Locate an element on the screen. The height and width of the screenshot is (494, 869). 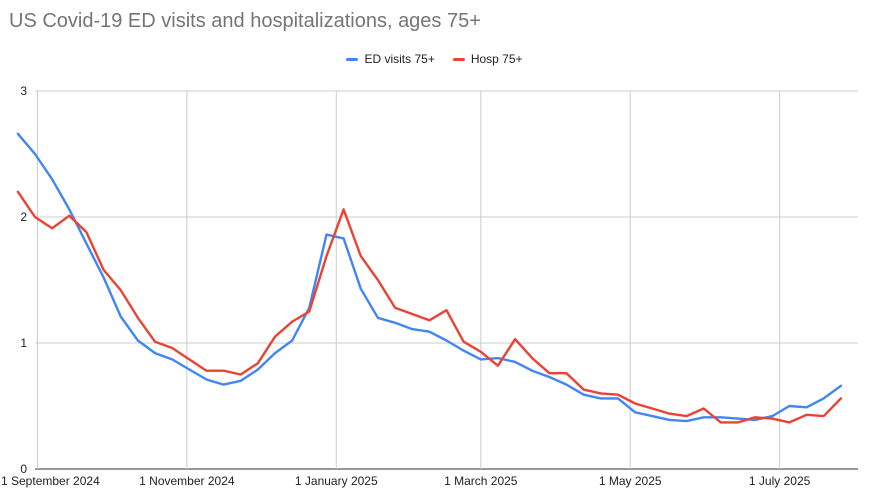
legend-swatch-ed-visits is located at coordinates (352, 59).